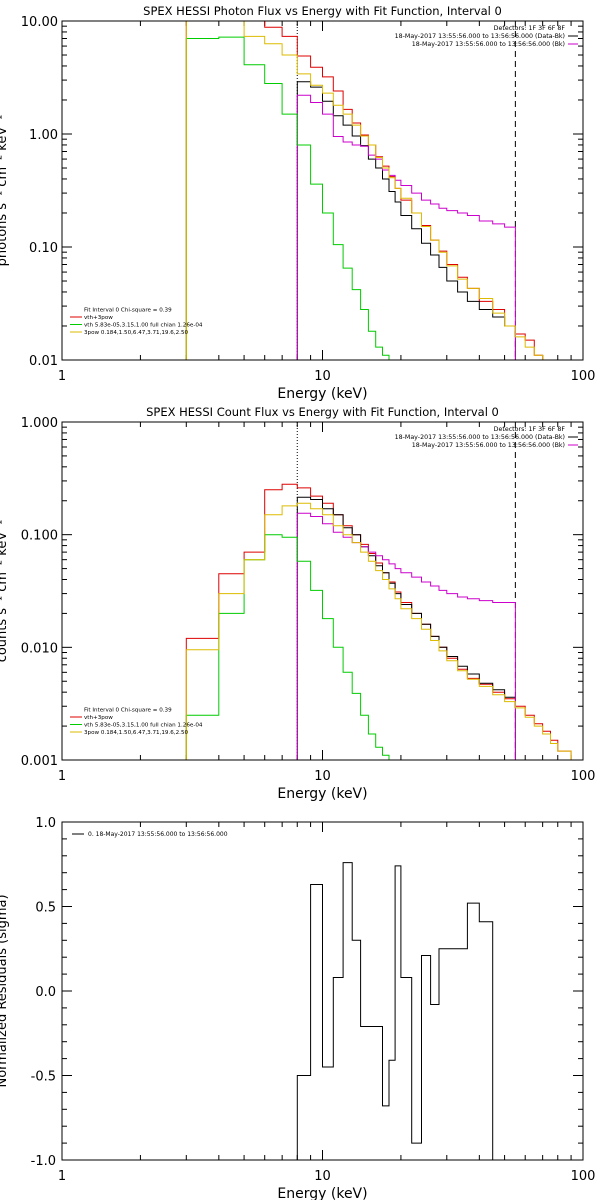  What do you see at coordinates (39, 536) in the screenshot?
I see `y-tick-label: 0.100` at bounding box center [39, 536].